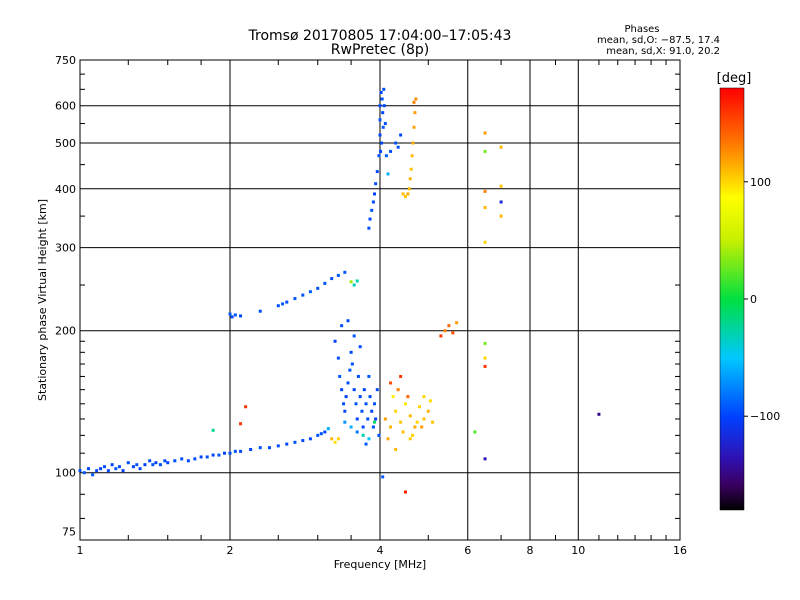 This screenshot has height=600, width=800. Describe the element at coordinates (42, 300) in the screenshot. I see `y-axis-label: Stationary phase Virtual Height [km]` at that location.